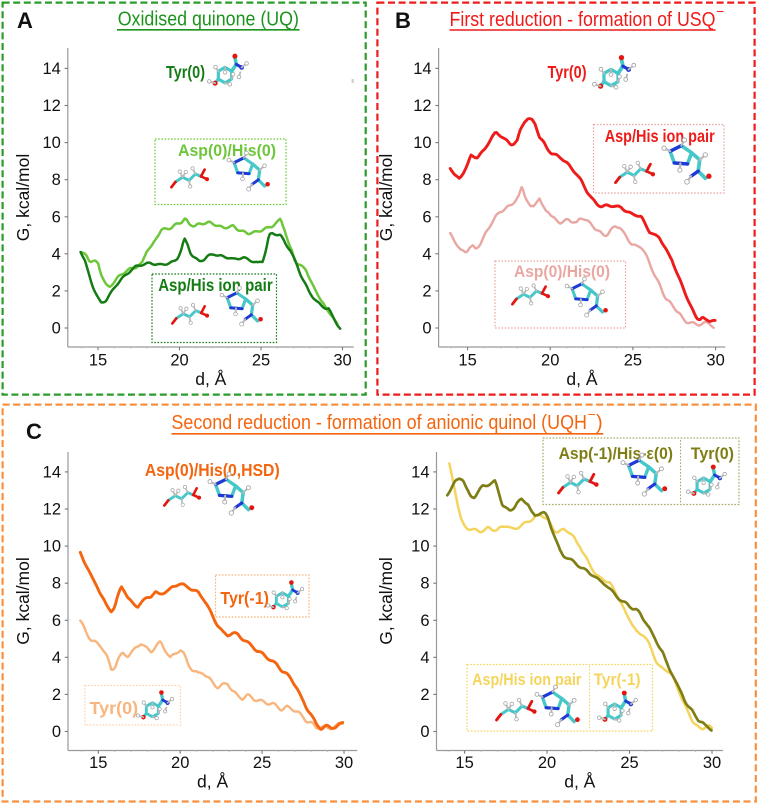  Describe the element at coordinates (616, 454) in the screenshot. I see `svg-text: Asp(-1)/His-ε(0)` at that location.